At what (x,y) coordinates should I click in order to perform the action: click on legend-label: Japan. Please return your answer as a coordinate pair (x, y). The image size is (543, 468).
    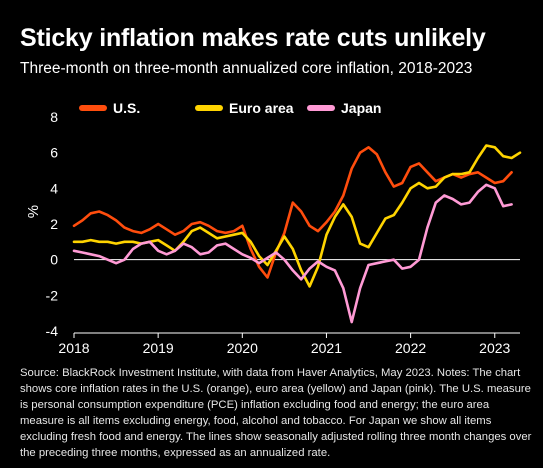
    Looking at the image, I should click on (361, 108).